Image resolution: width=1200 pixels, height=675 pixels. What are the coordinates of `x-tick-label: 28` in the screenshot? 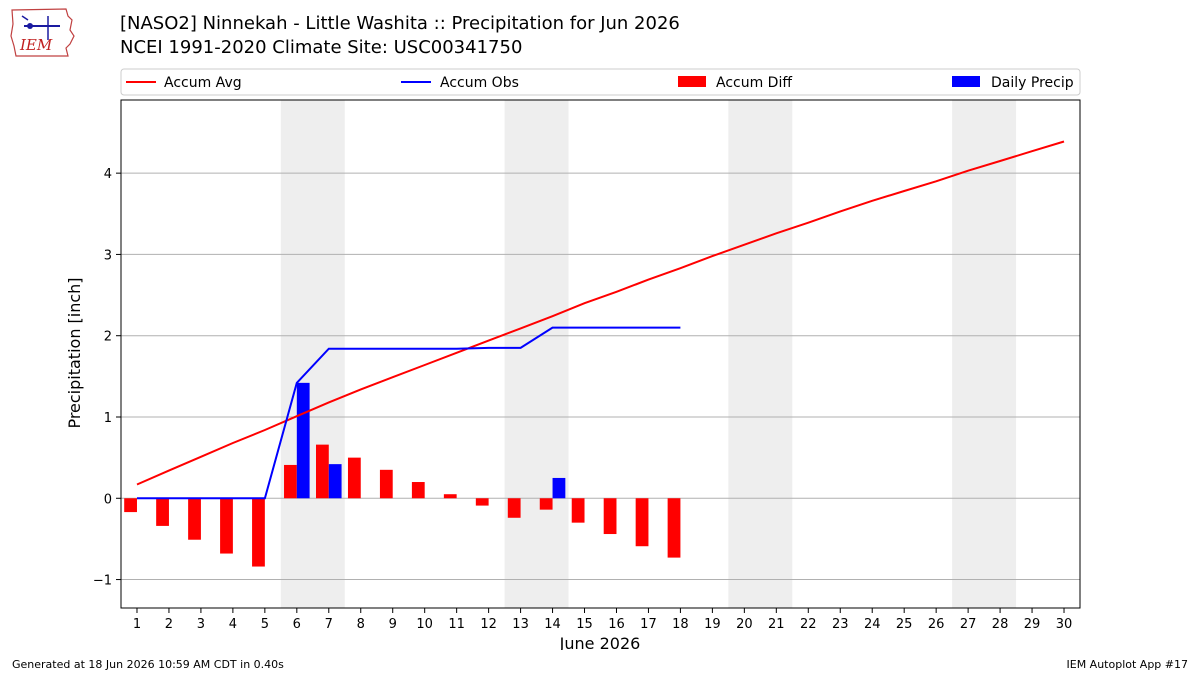 It's located at (1000, 624).